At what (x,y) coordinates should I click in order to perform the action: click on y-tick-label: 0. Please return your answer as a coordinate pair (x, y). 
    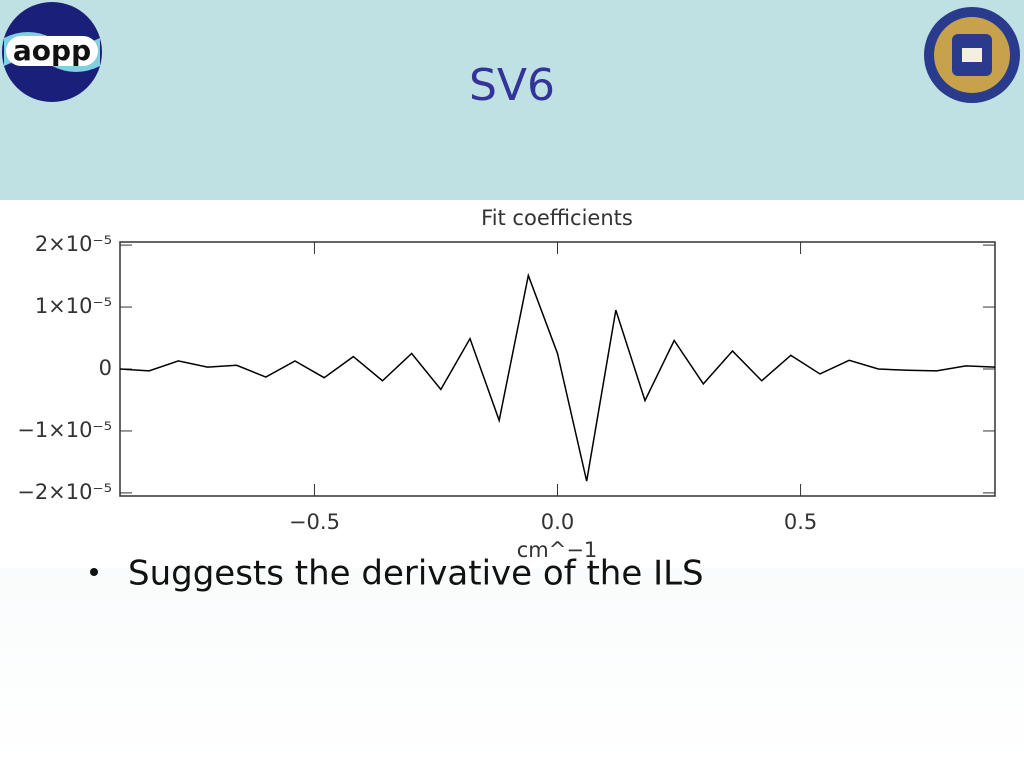
    Looking at the image, I should click on (105, 368).